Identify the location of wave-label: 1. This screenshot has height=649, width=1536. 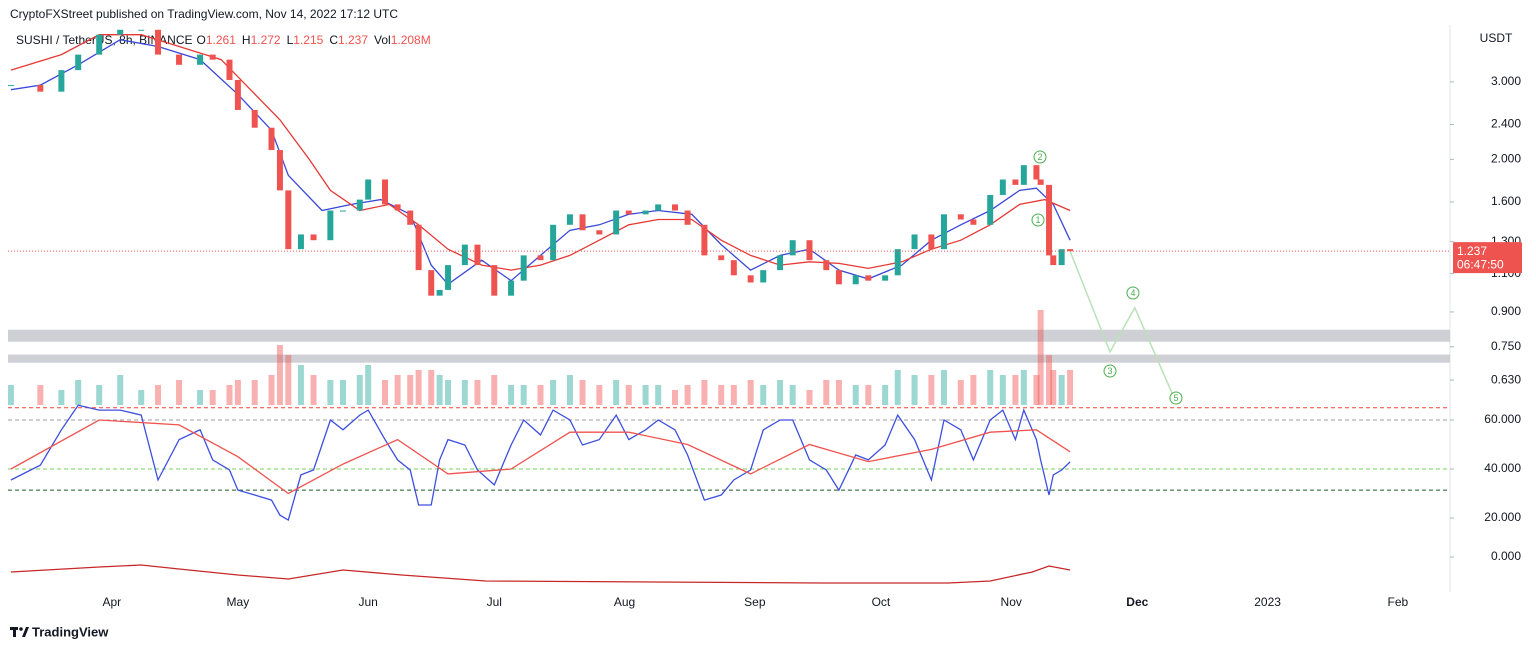
(1037, 220).